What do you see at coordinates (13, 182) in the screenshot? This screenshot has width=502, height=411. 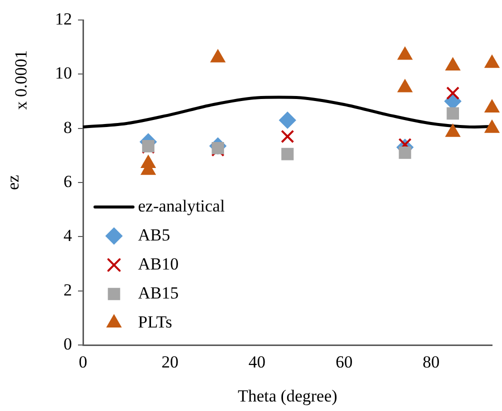 I see `y-axis-title: ez` at bounding box center [13, 182].